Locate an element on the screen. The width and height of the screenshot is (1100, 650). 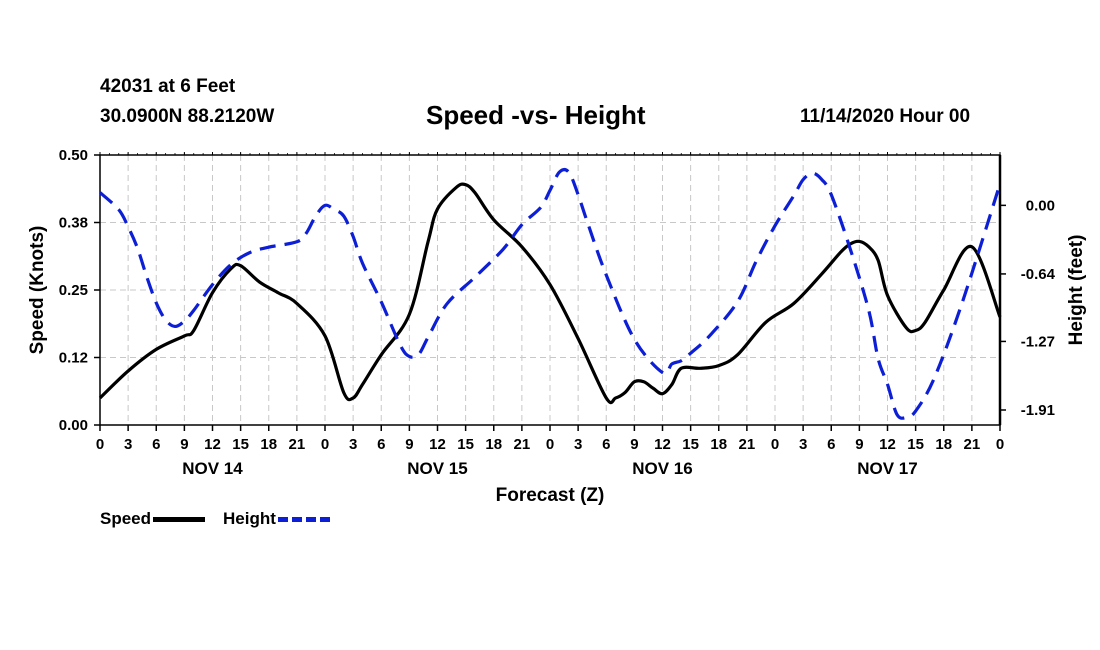
forecast-datetime: 11/14/2020 Hour 00 is located at coordinates (885, 116).